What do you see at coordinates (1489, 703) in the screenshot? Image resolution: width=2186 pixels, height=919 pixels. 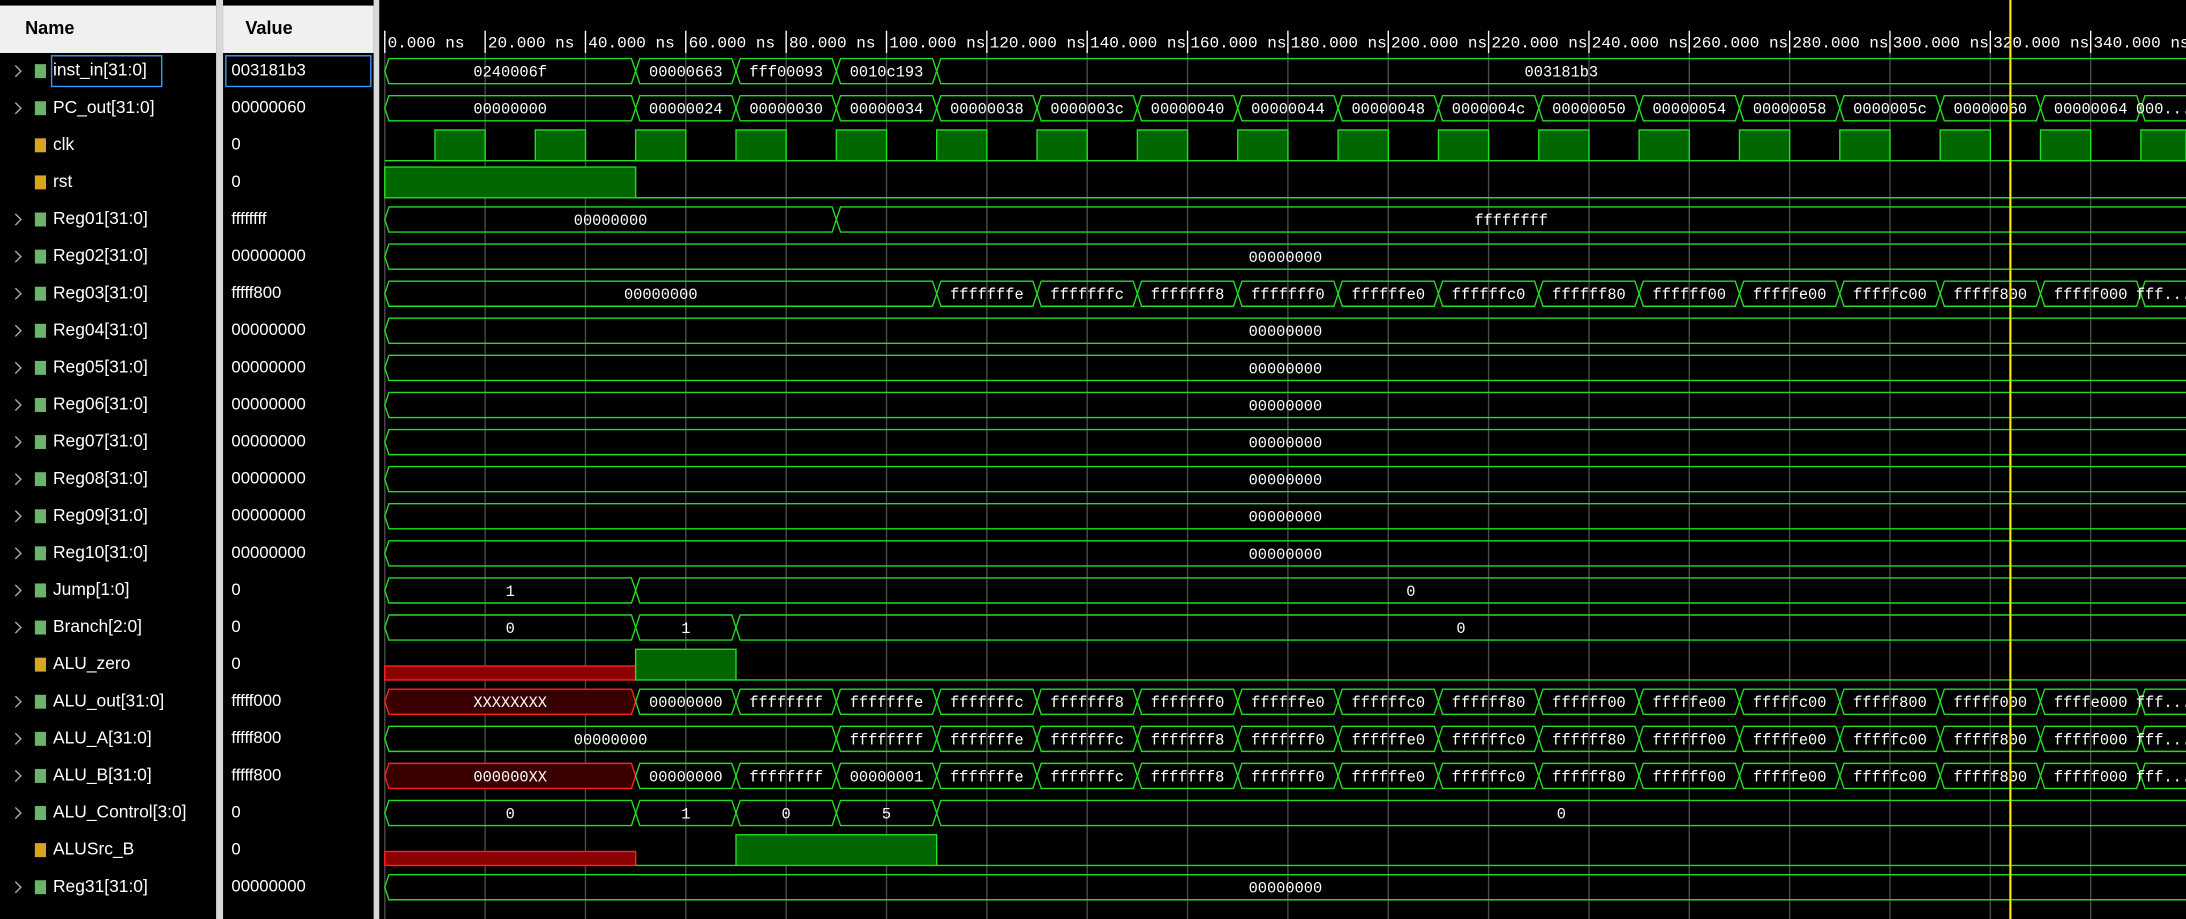 I see `bus-label: ffffff80` at bounding box center [1489, 703].